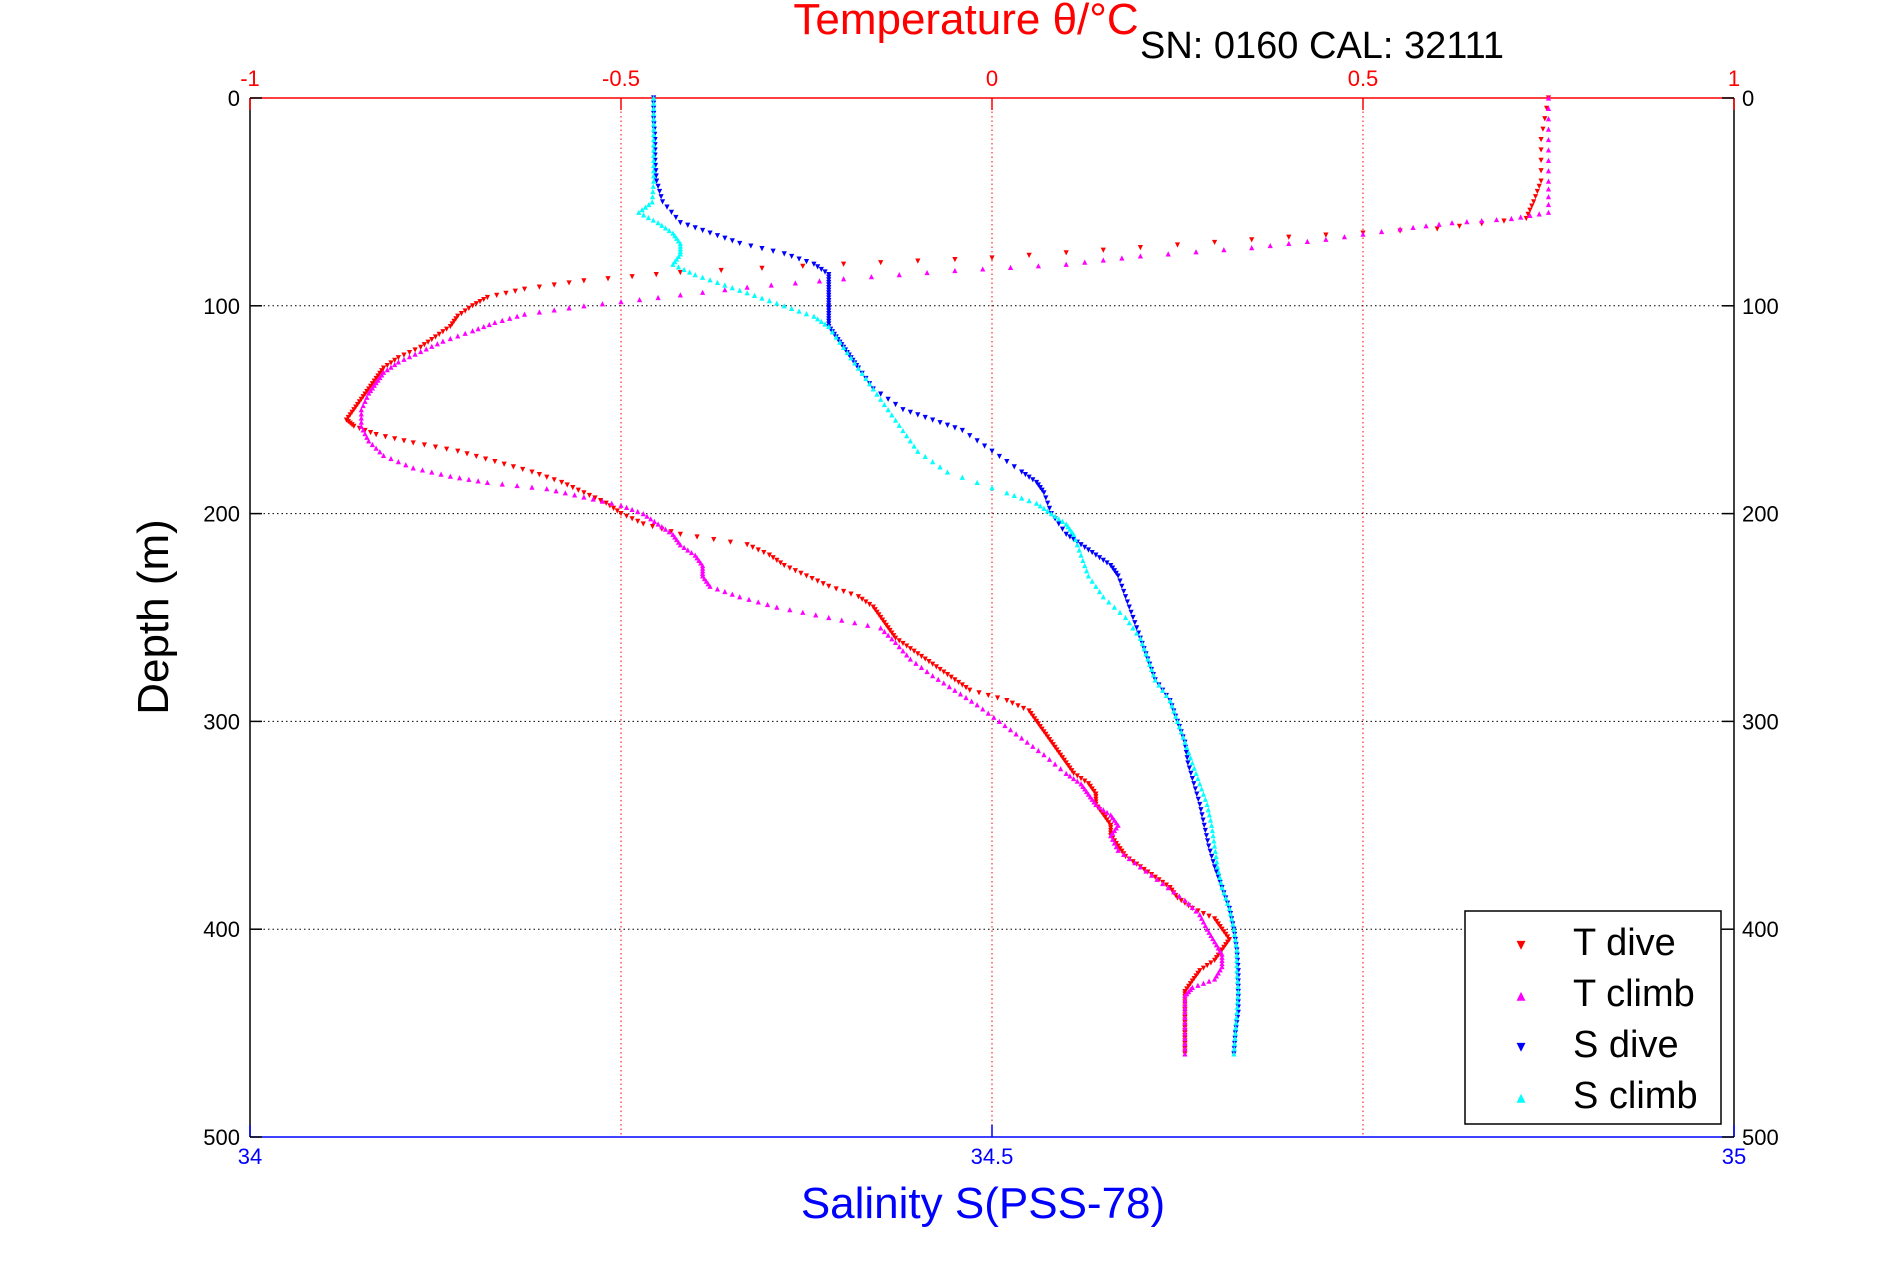 The height and width of the screenshot is (1262, 1891). What do you see at coordinates (1520, 995) in the screenshot?
I see `legend-marker-t-climb: ▴` at bounding box center [1520, 995].